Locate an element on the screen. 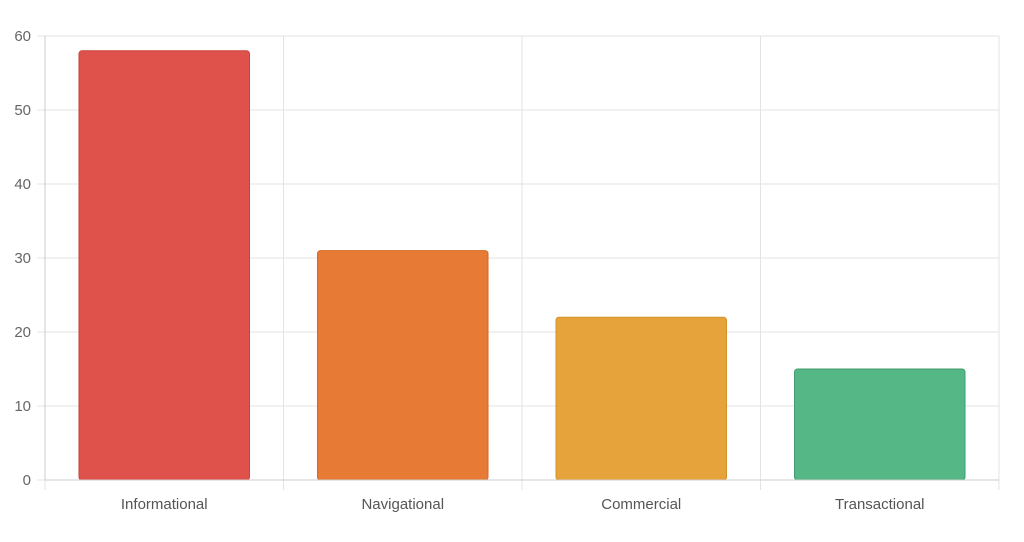 Image resolution: width=1024 pixels, height=542 pixels. bar-informational is located at coordinates (164, 265).